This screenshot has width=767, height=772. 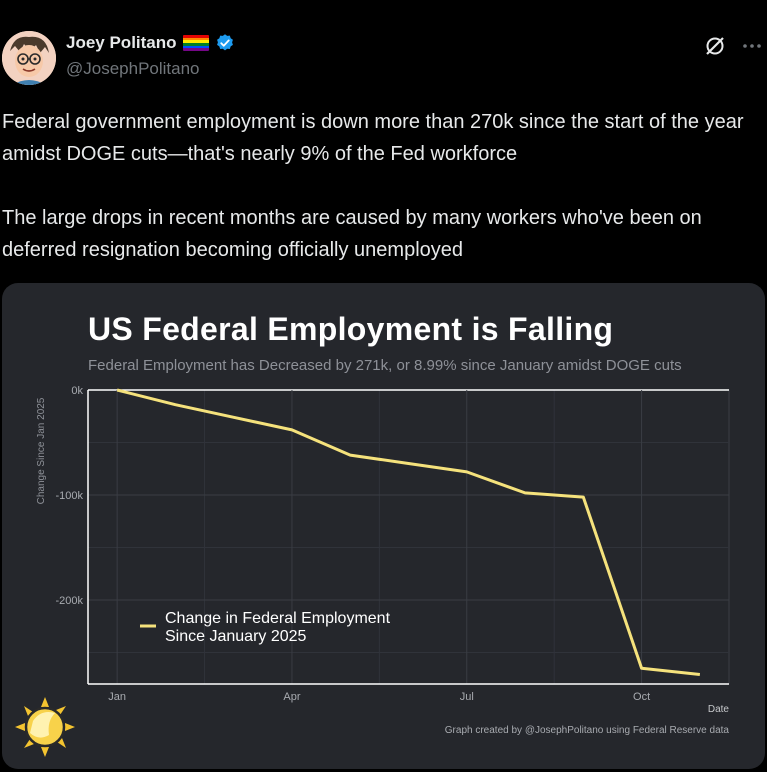 I want to click on x-tick-label: Jul, so click(x=467, y=697).